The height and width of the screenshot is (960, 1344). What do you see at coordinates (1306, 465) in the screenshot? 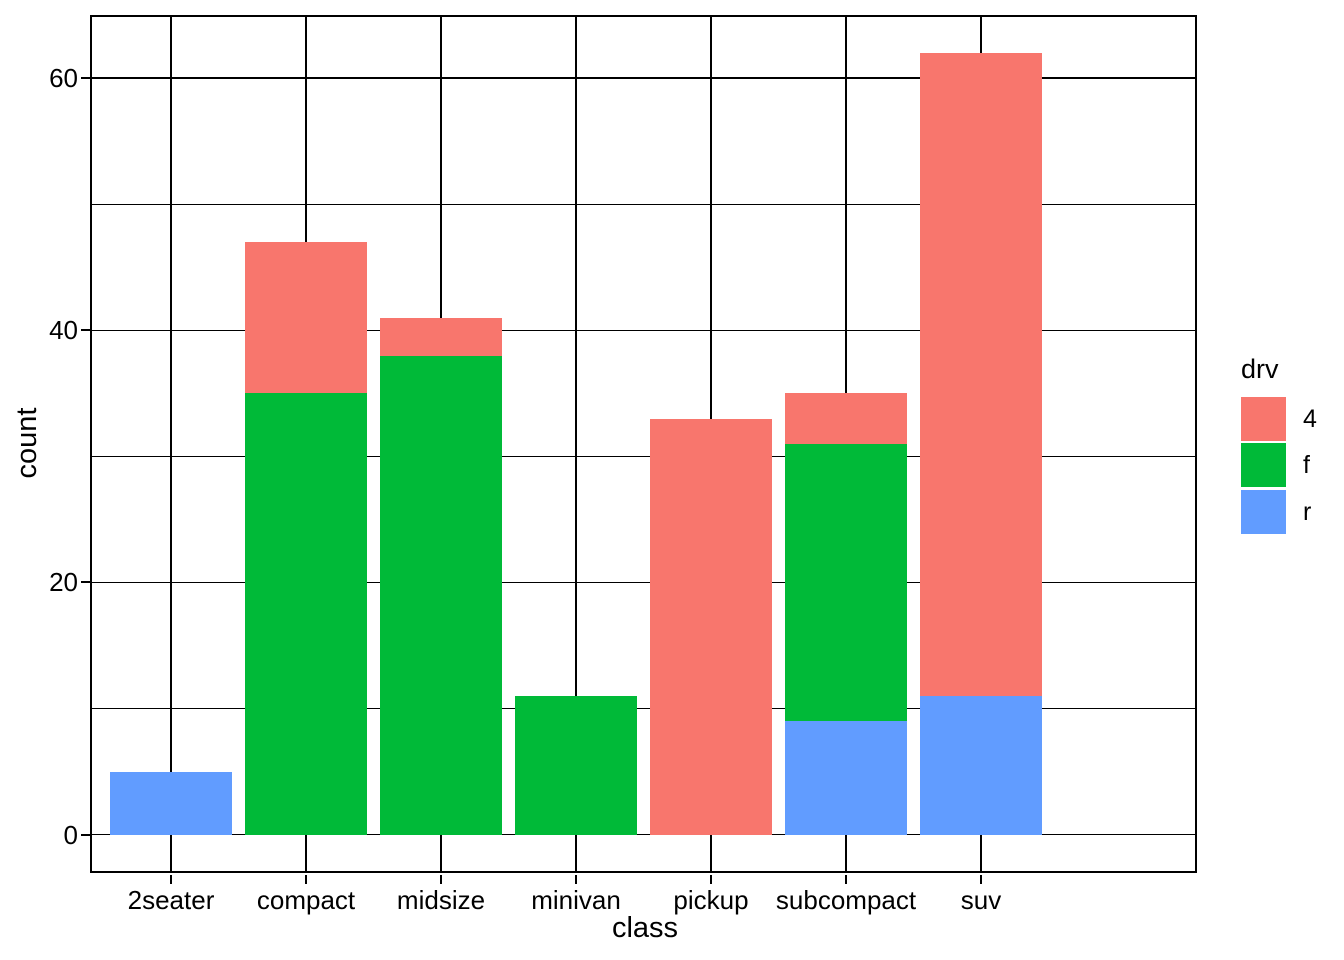
I see `legend-label-f: f` at bounding box center [1306, 465].